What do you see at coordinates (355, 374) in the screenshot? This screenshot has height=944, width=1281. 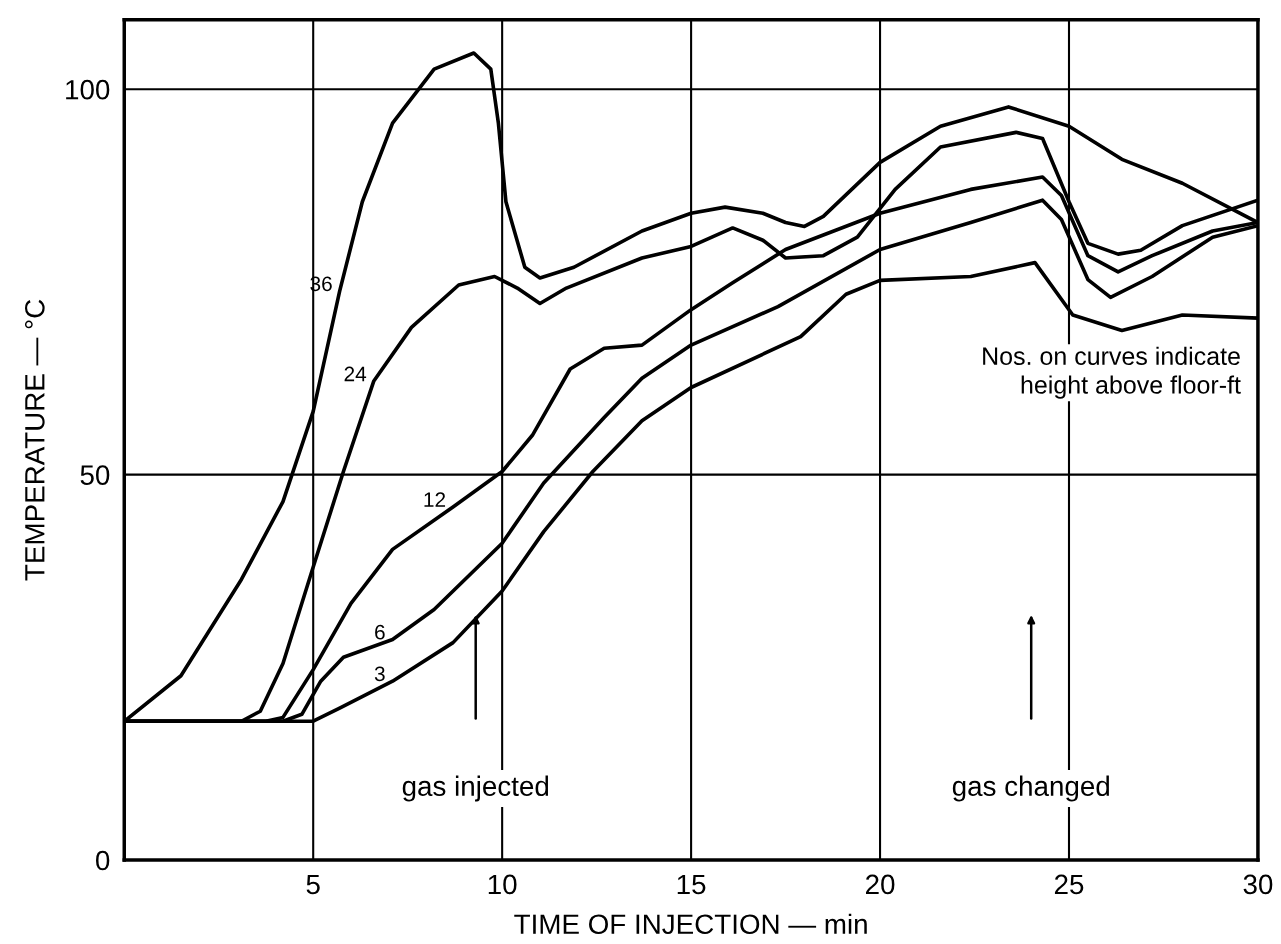 I see `series-label: 24` at bounding box center [355, 374].